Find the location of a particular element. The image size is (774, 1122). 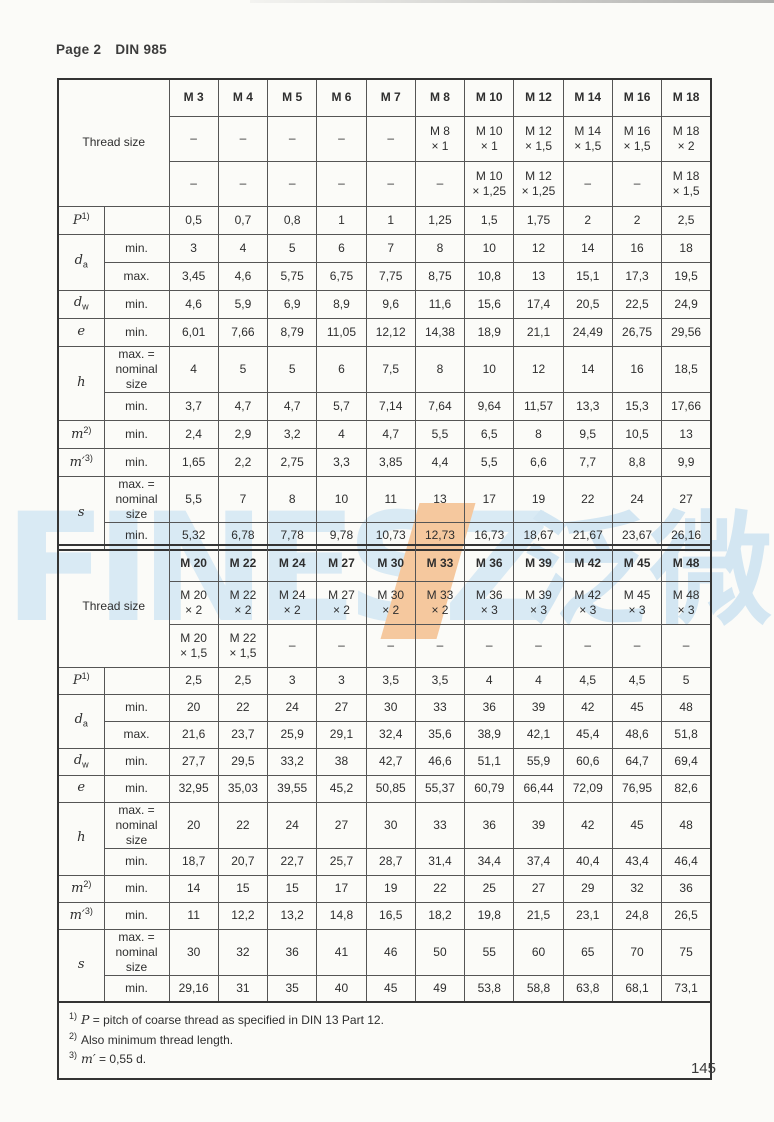

value-cell: 3,85 is located at coordinates (390, 462).